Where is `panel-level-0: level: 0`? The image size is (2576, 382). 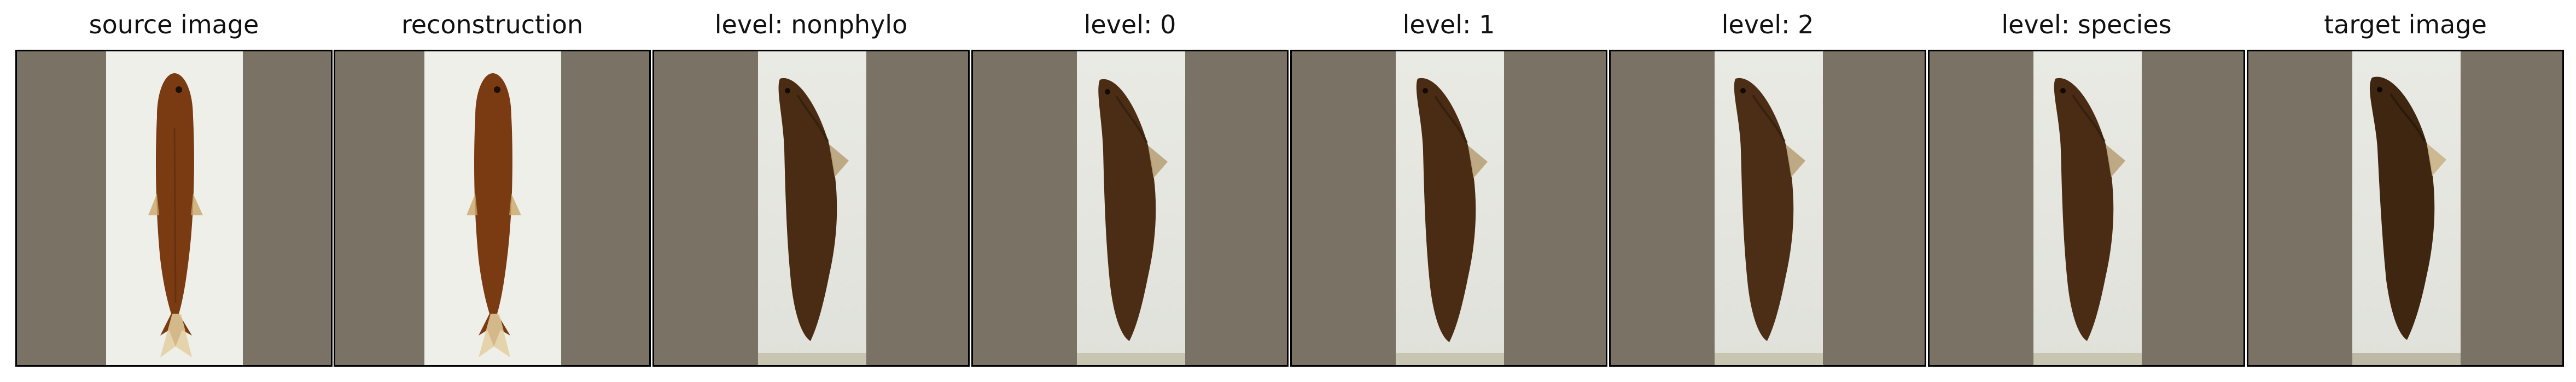
panel-level-0: level: 0 is located at coordinates (1130, 191).